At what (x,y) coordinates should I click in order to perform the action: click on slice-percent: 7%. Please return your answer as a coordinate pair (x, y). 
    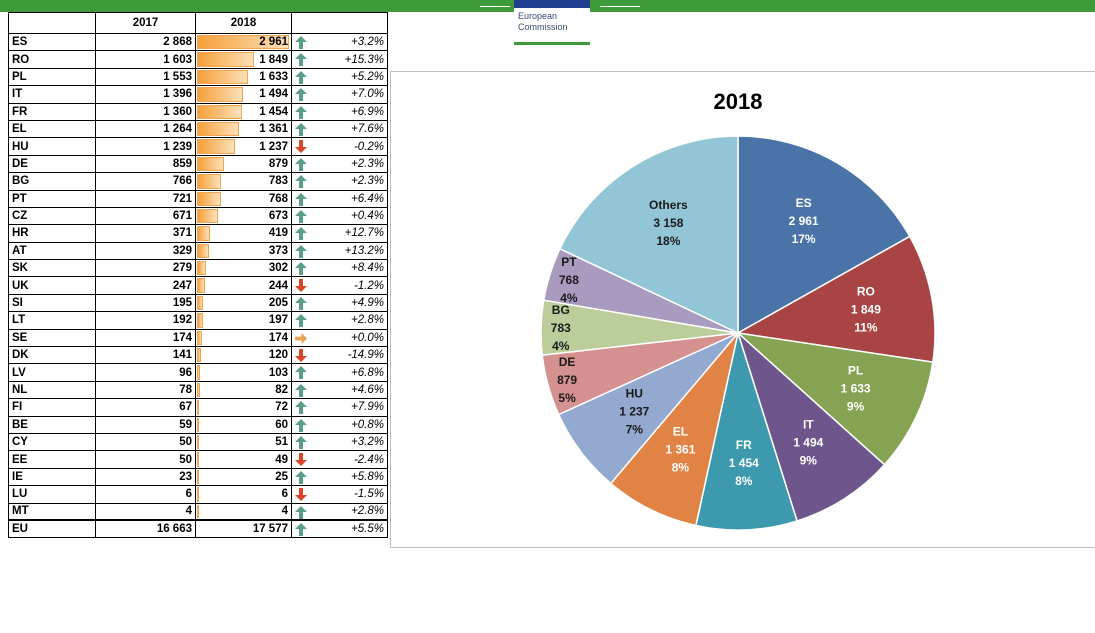
    Looking at the image, I should click on (635, 430).